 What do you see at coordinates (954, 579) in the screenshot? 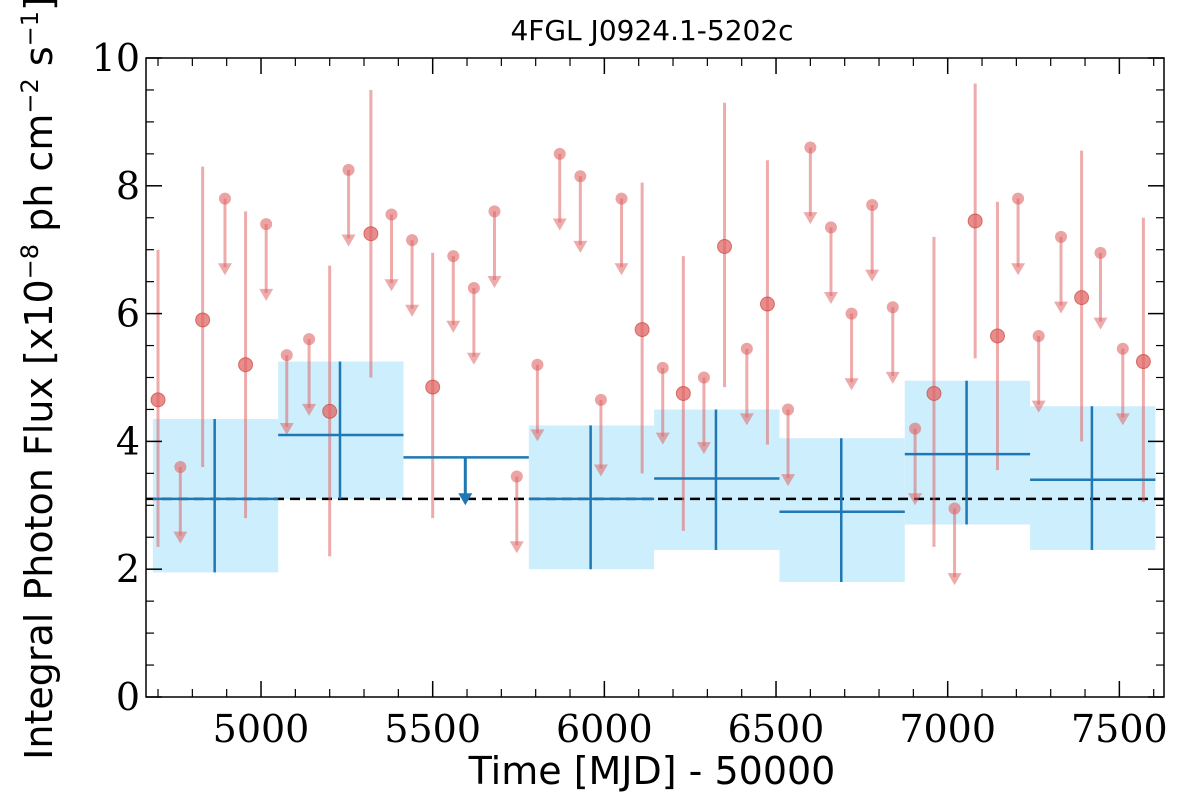
I see `fine-upper-limit-38-head` at bounding box center [954, 579].